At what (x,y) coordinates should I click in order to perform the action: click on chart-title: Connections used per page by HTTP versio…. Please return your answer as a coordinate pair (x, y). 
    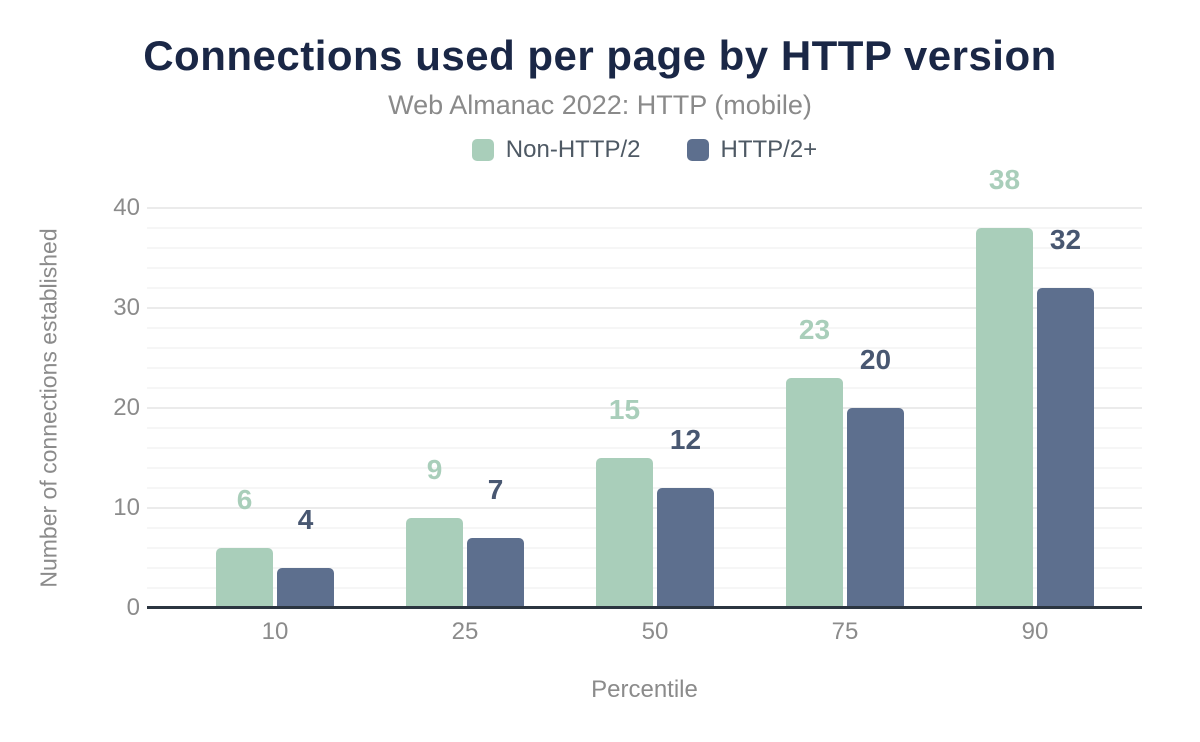
    Looking at the image, I should click on (600, 55).